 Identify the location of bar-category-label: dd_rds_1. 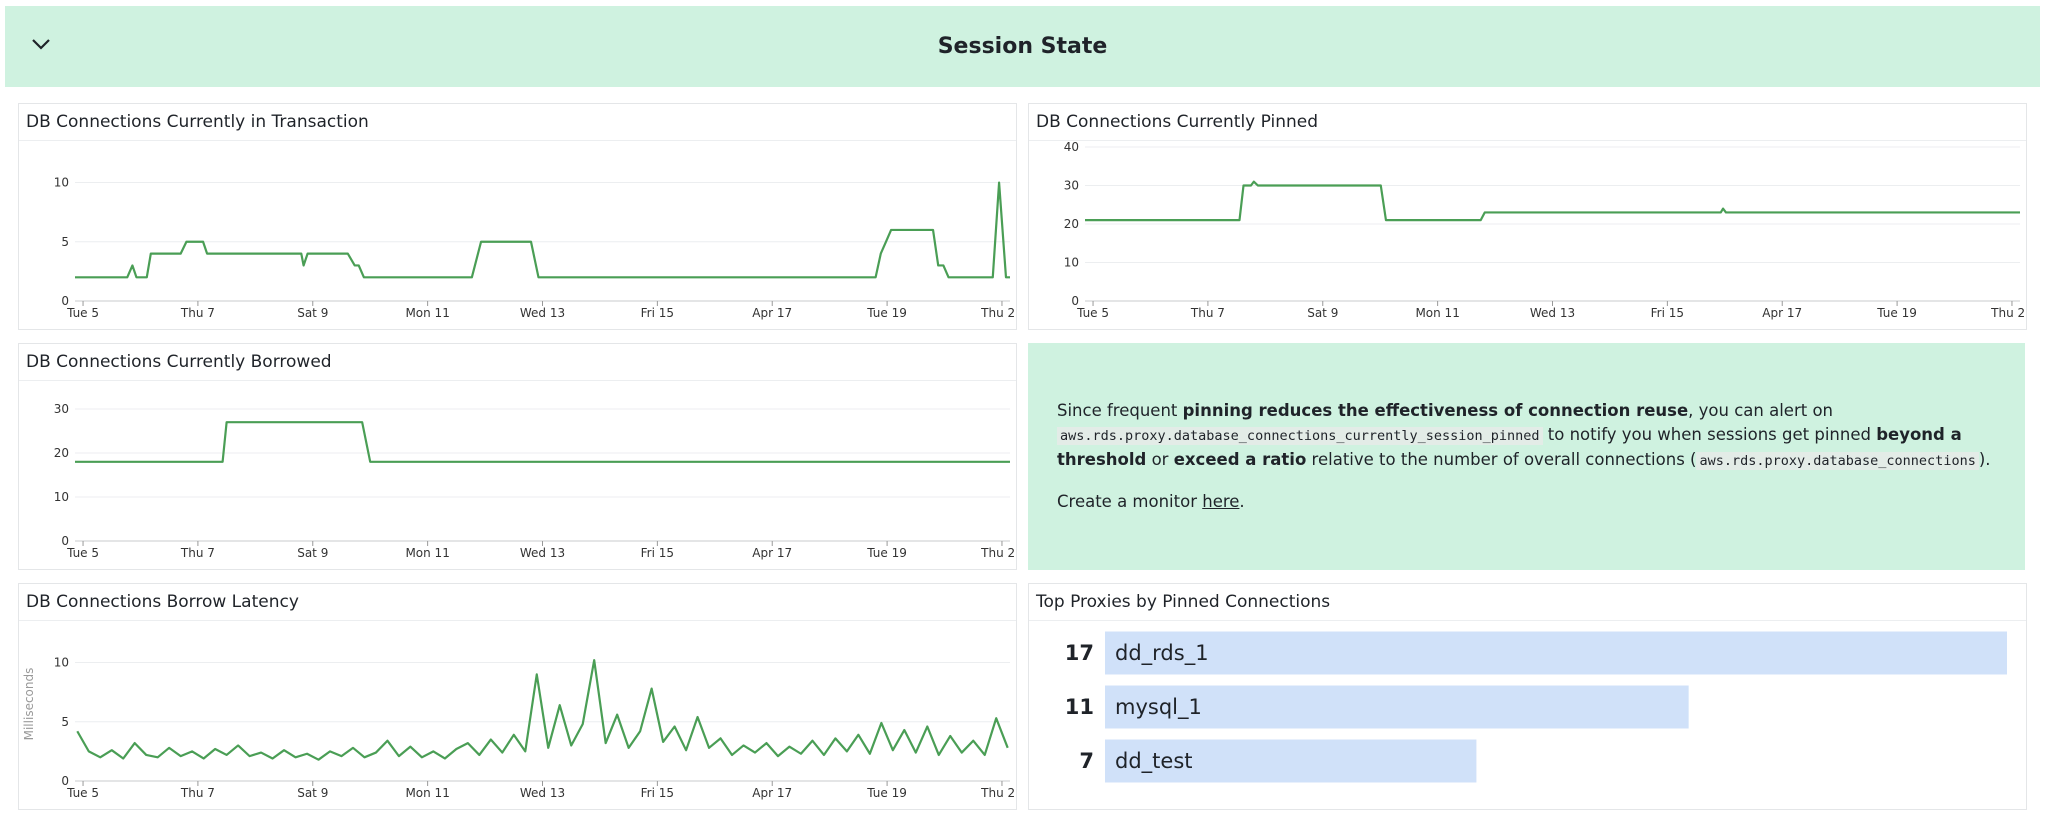
(1162, 653).